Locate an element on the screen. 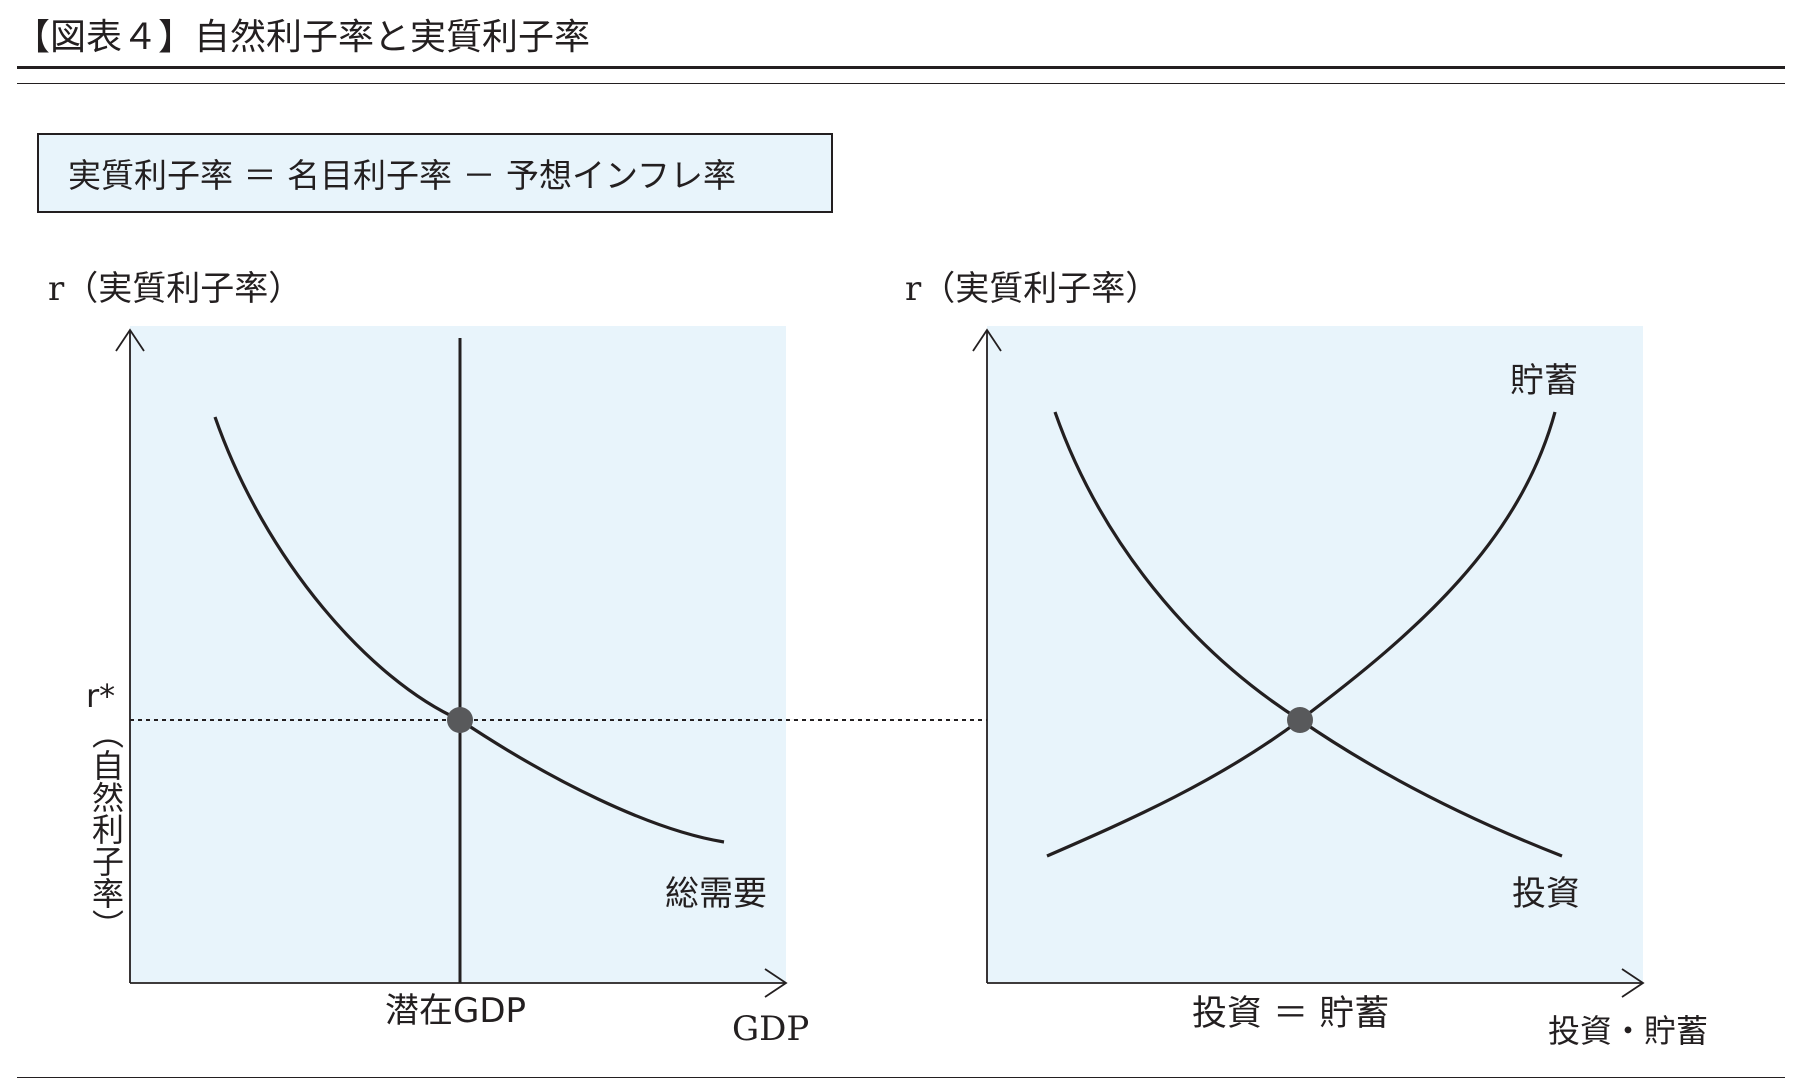  formula-box: 実質利子率 ＝ 名目利子率 － 予想インフレ率 is located at coordinates (435, 173).